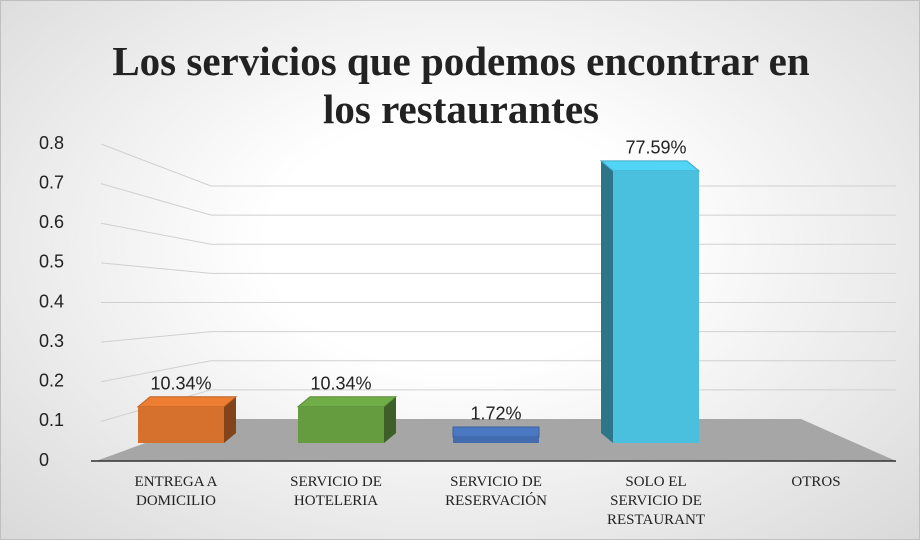 This screenshot has height=540, width=920. Describe the element at coordinates (51, 262) in the screenshot. I see `y-tick-label: 0.5` at that location.